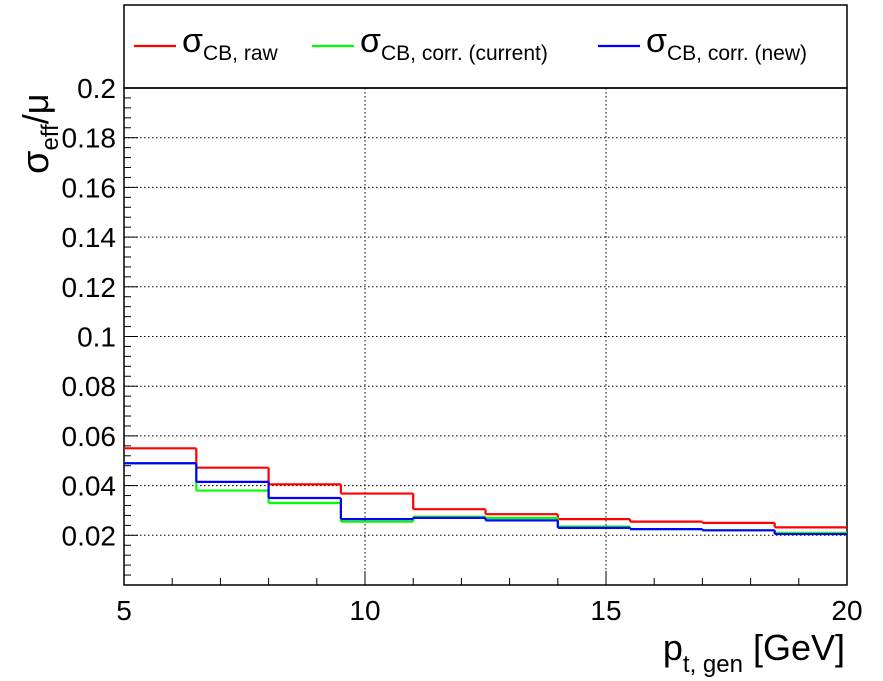 The width and height of the screenshot is (883, 681). Describe the element at coordinates (726, 43) in the screenshot. I see `legend-label: σCB, corr. (new)` at that location.